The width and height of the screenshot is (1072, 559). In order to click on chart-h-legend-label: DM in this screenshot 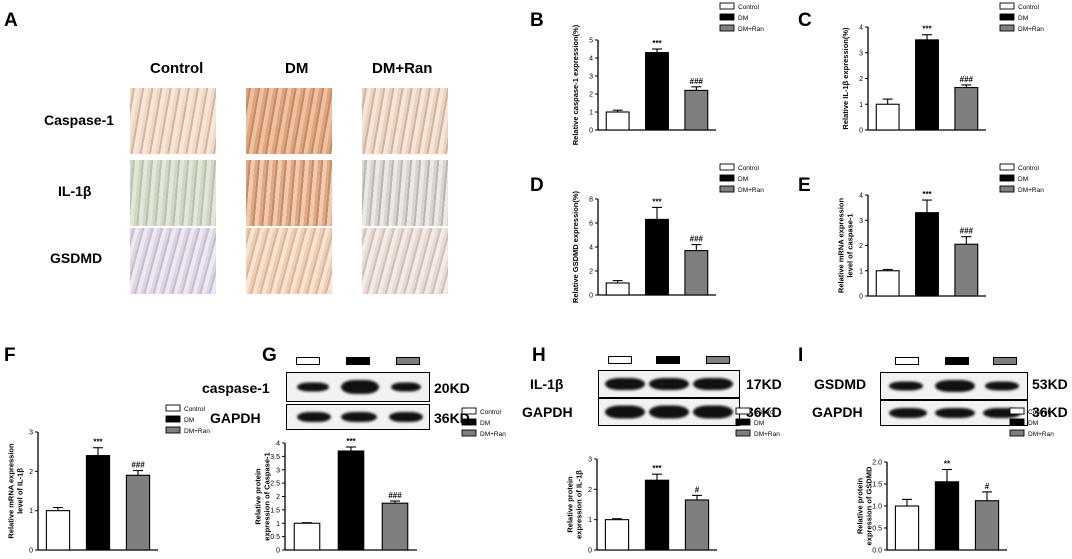, I will do `click(759, 423)`.